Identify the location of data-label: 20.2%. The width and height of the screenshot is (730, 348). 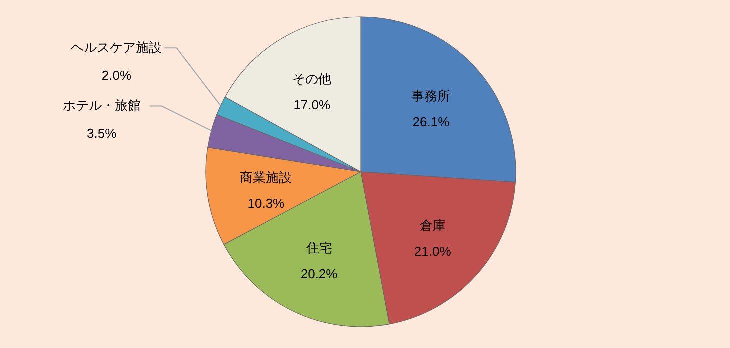
(319, 274).